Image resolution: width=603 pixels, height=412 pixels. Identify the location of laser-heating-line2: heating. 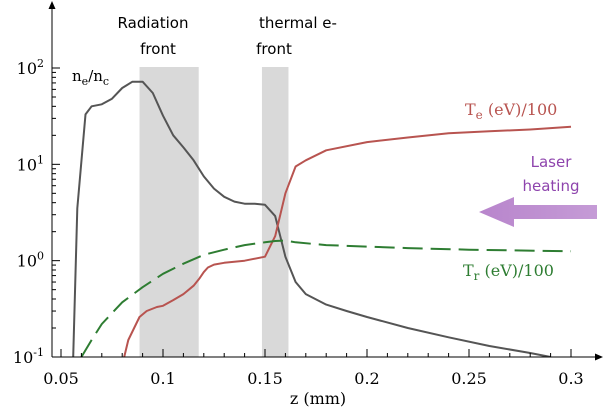
(550, 186).